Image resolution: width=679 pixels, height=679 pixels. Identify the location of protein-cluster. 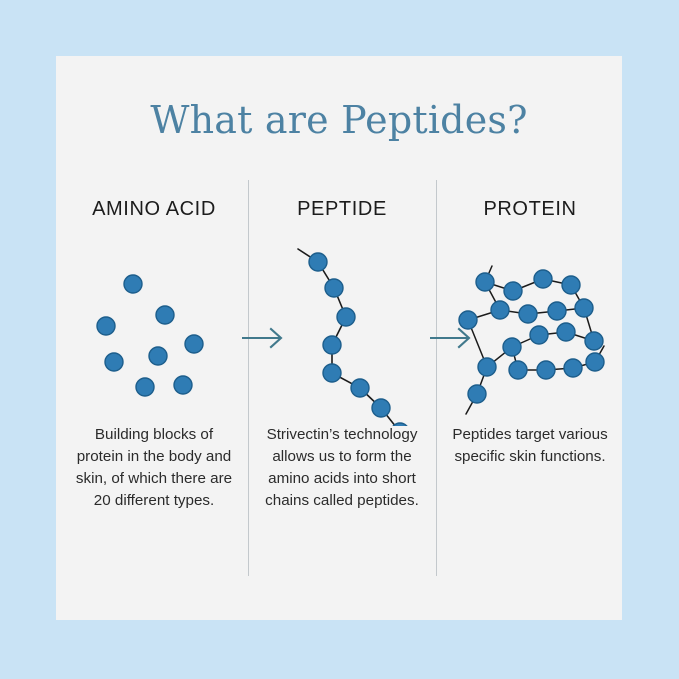
(531, 340).